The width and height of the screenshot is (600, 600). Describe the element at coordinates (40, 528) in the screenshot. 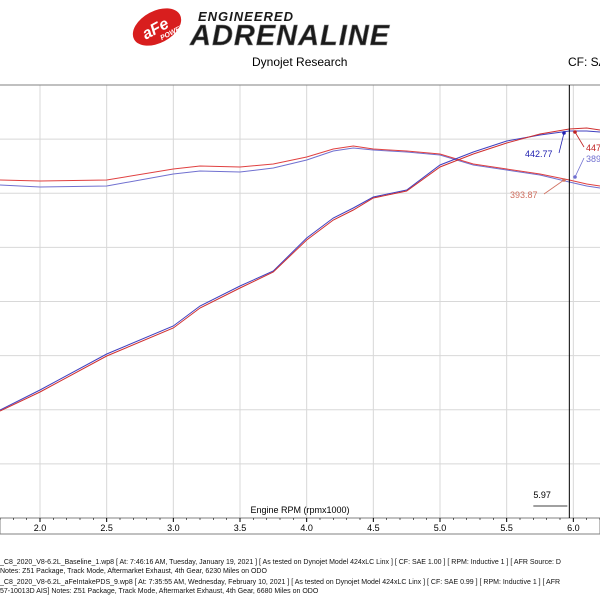

I see `x-tick-label: 2.0` at that location.